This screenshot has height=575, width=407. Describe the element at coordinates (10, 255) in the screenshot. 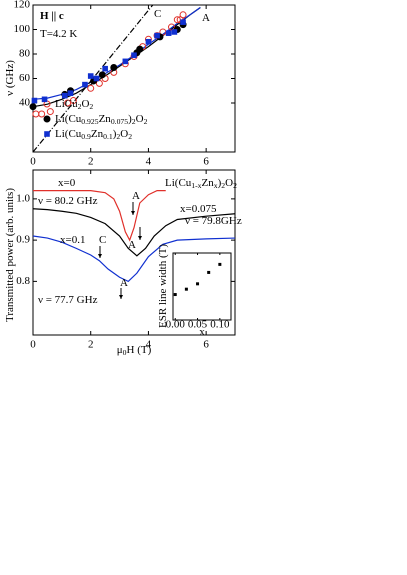

I see `y-axis-label: Transmitted power (arb. units)` at that location.